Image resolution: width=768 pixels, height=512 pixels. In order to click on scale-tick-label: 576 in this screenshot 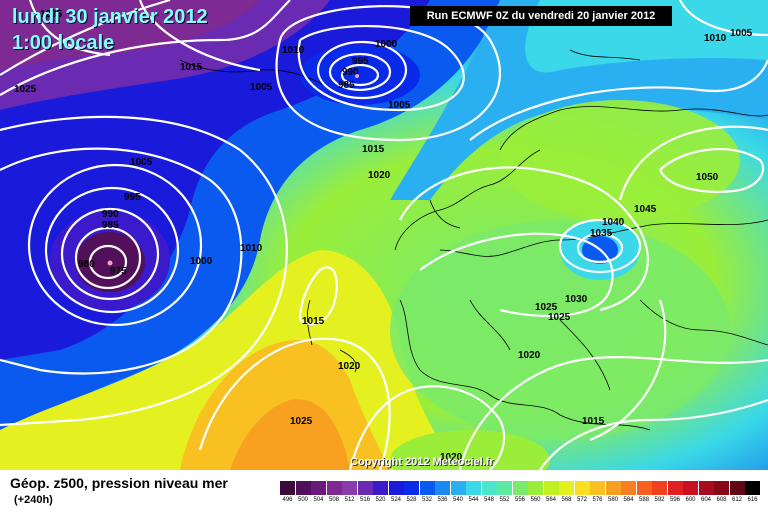, I will do `click(597, 500)`.